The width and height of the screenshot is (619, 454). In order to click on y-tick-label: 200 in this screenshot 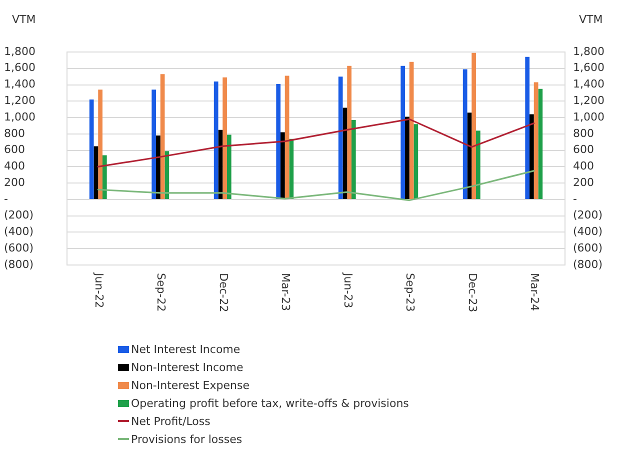, I will do `click(14, 182)`.